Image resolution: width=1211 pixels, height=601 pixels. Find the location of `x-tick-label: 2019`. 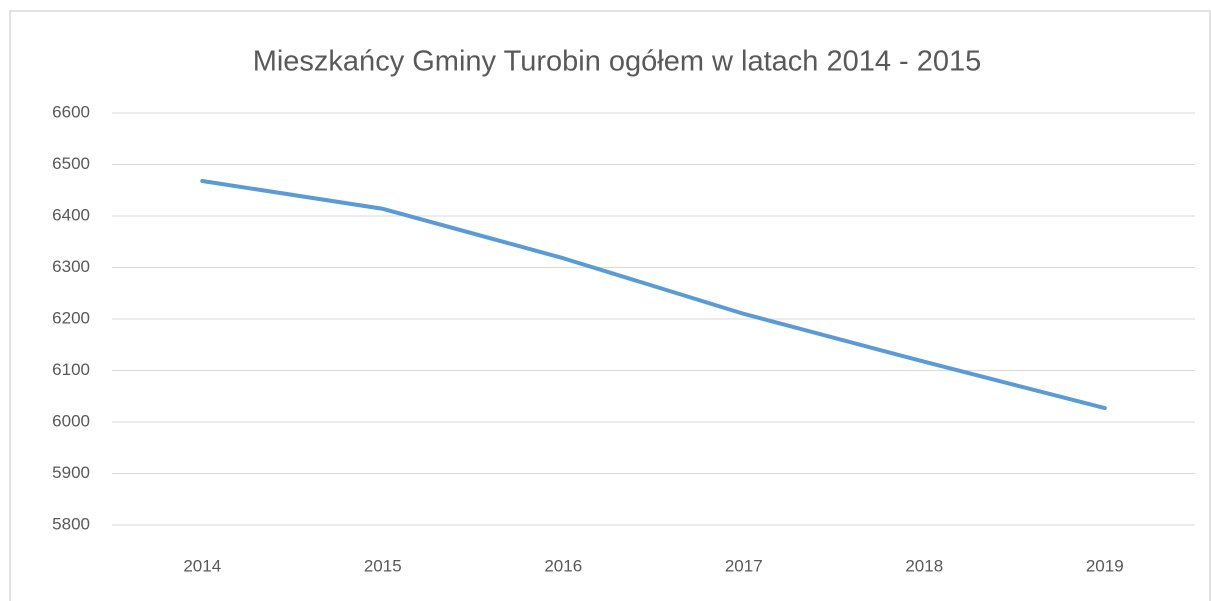

x-tick-label: 2019 is located at coordinates (1105, 565).